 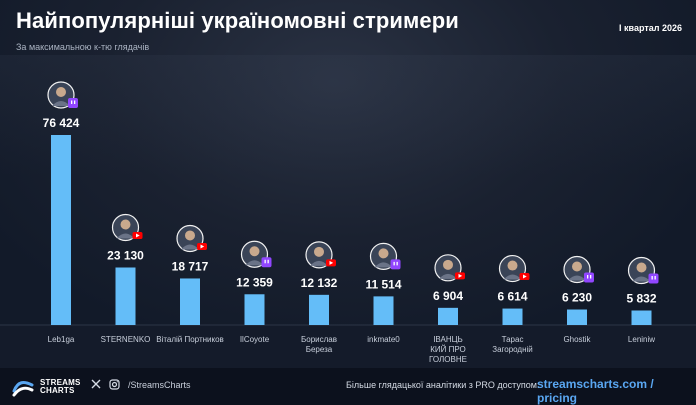 What do you see at coordinates (60, 382) in the screenshot?
I see `logo-line-1: STREAMS` at bounding box center [60, 382].